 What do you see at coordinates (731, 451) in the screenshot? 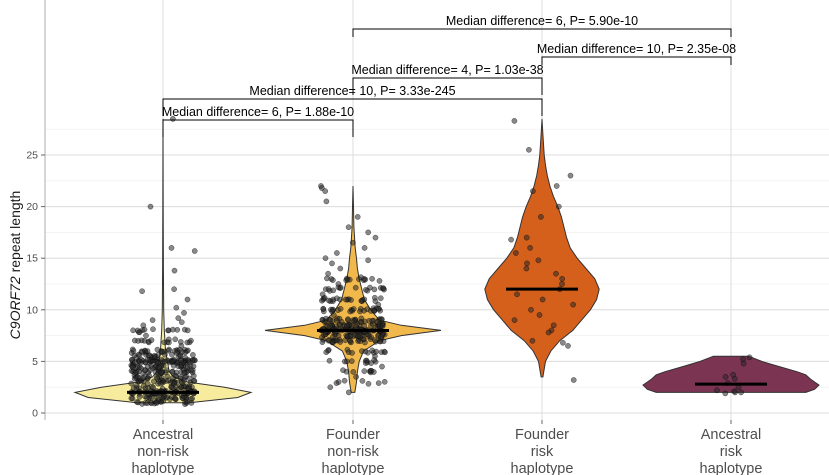
I see `x-tick-label-3: Ancestral risk haplotype` at bounding box center [731, 451].